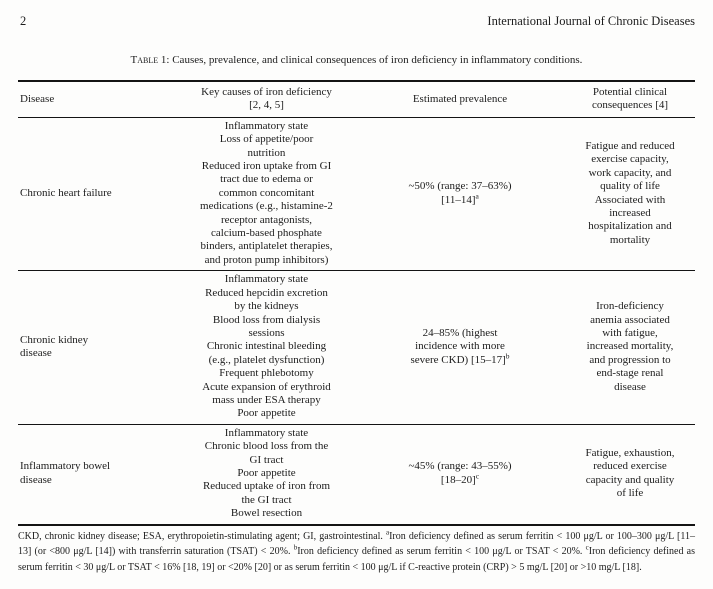 This screenshot has height=589, width=713. What do you see at coordinates (266, 99) in the screenshot?
I see `header-key-causes: Key causes of iron deficiency [2, 4, 5]` at bounding box center [266, 99].